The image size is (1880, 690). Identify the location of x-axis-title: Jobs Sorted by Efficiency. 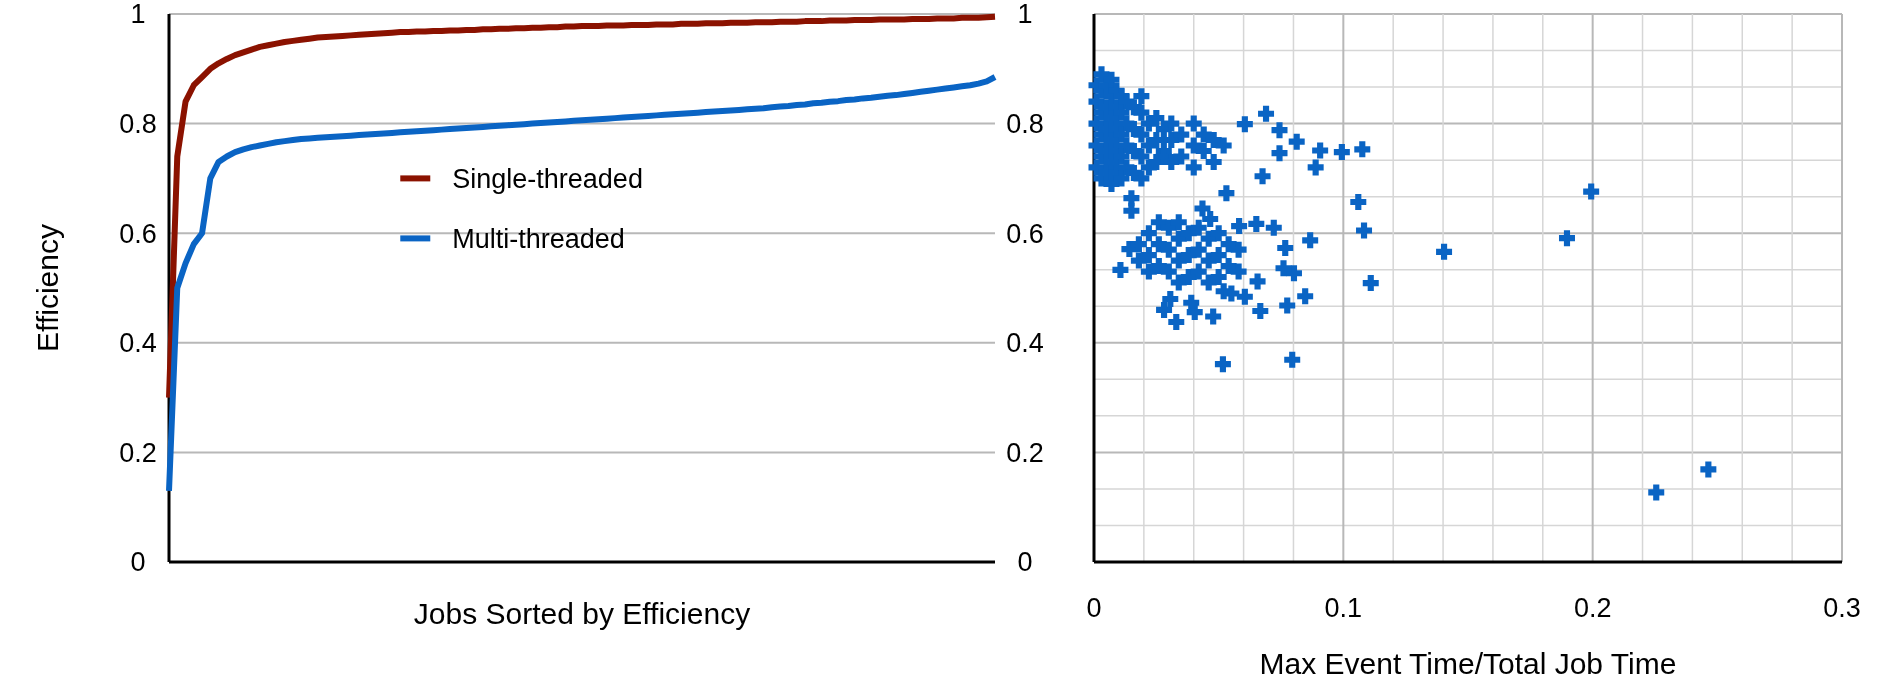
(582, 613).